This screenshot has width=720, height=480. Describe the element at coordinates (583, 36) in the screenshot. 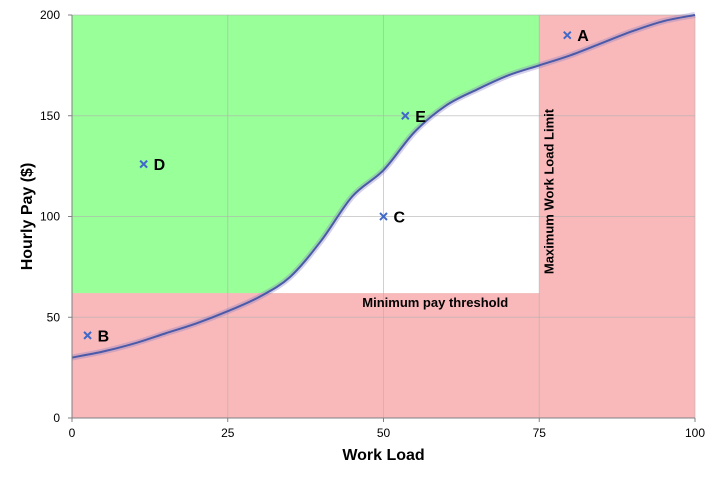

I see `point-label: A` at that location.